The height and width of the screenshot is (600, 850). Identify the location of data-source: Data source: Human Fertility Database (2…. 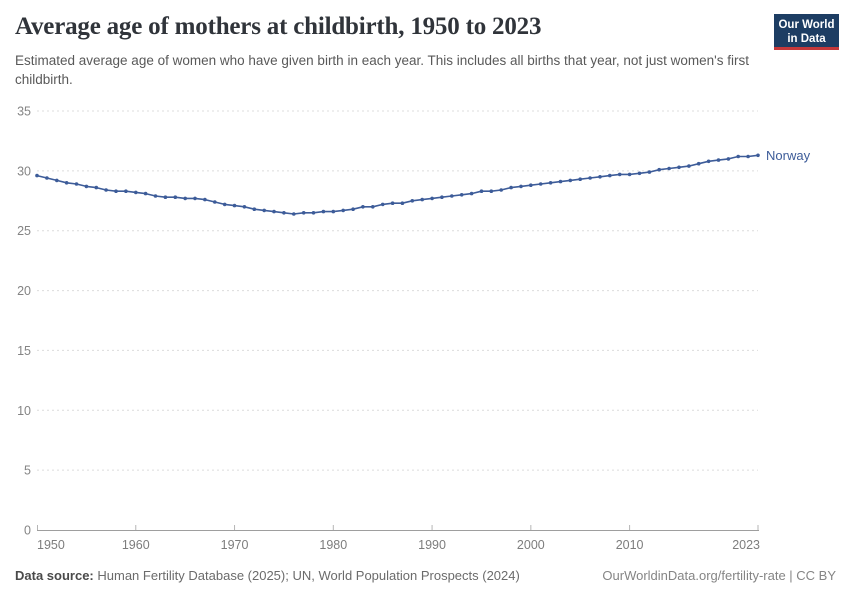
(267, 575).